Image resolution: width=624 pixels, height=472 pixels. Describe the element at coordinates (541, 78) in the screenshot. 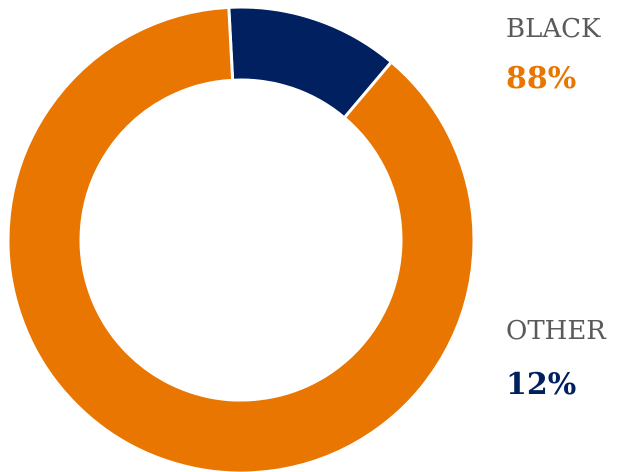

I see `legend-value-black: 88%` at that location.